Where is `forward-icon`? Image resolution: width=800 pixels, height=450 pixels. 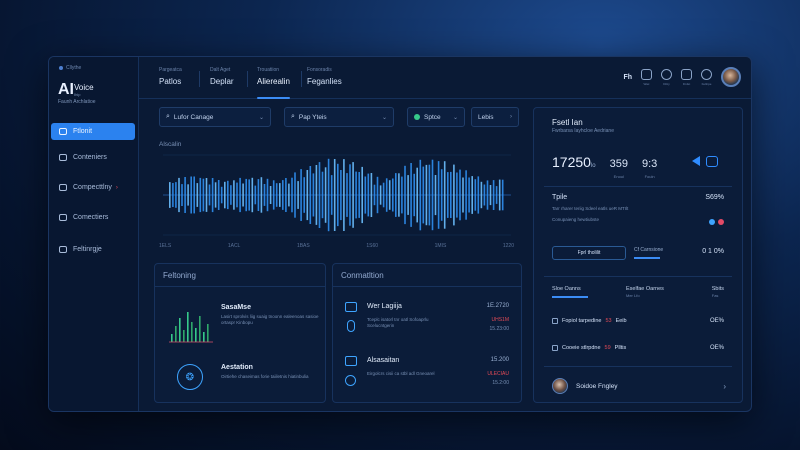
forward-icon is located at coordinates (712, 161).